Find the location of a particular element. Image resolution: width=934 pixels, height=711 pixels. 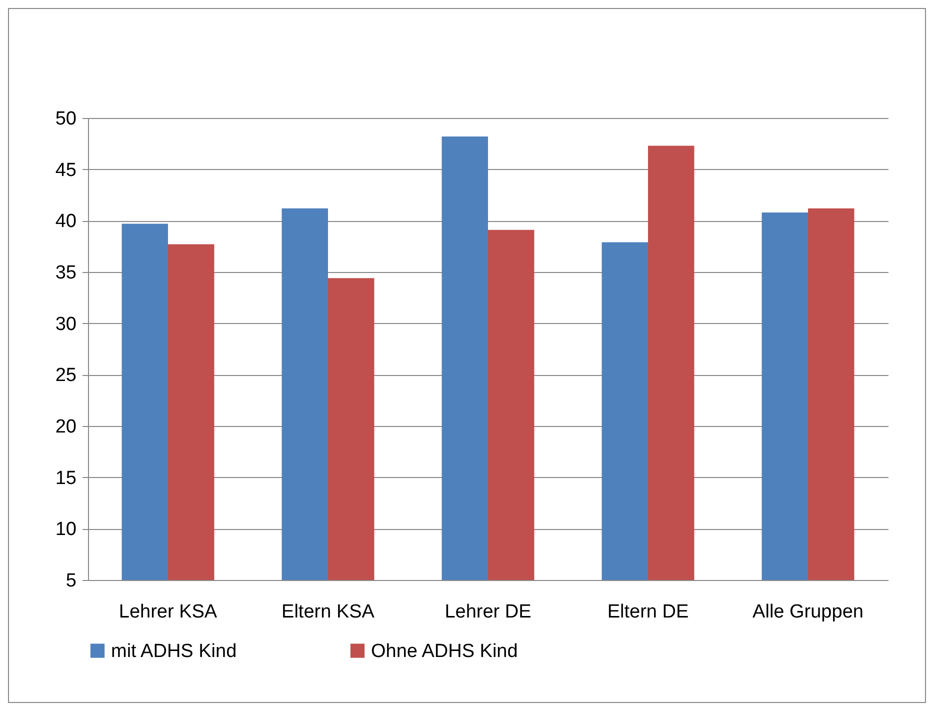

y-tick-label: 5 is located at coordinates (71, 581).